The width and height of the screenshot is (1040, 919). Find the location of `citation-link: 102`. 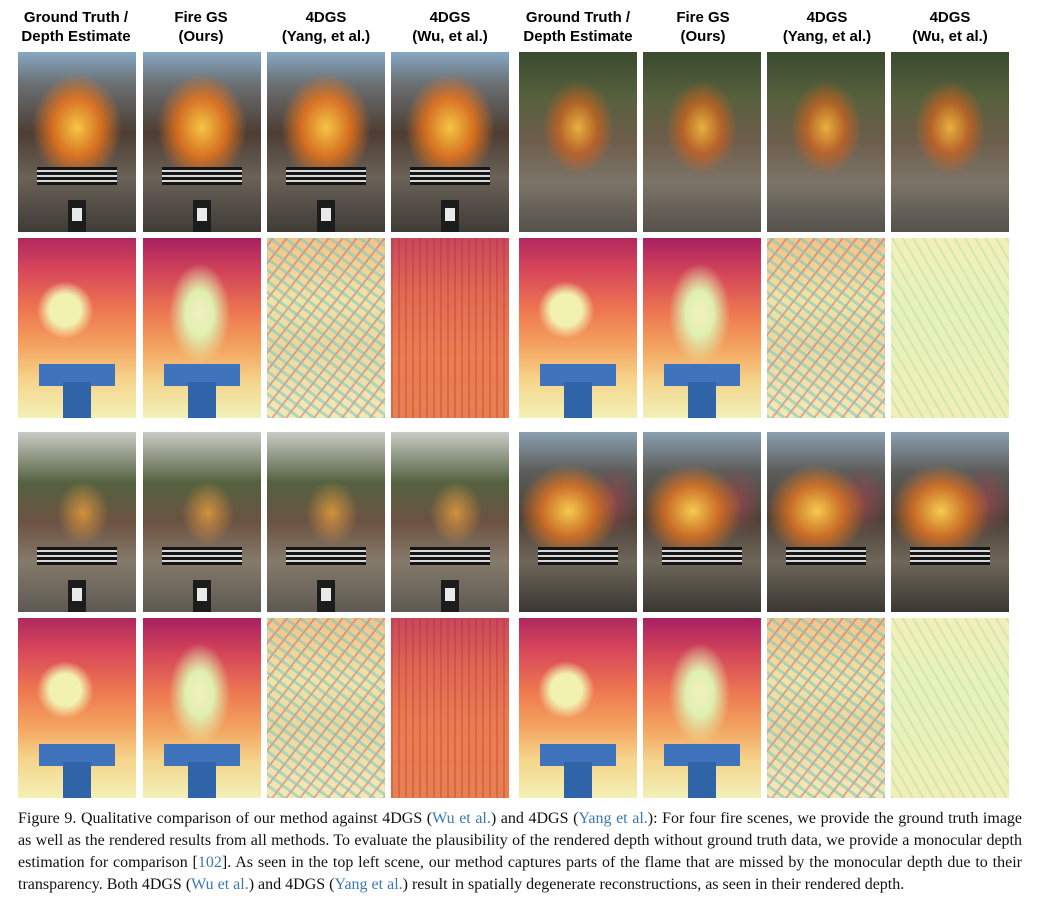

citation-link: 102 is located at coordinates (209, 862).